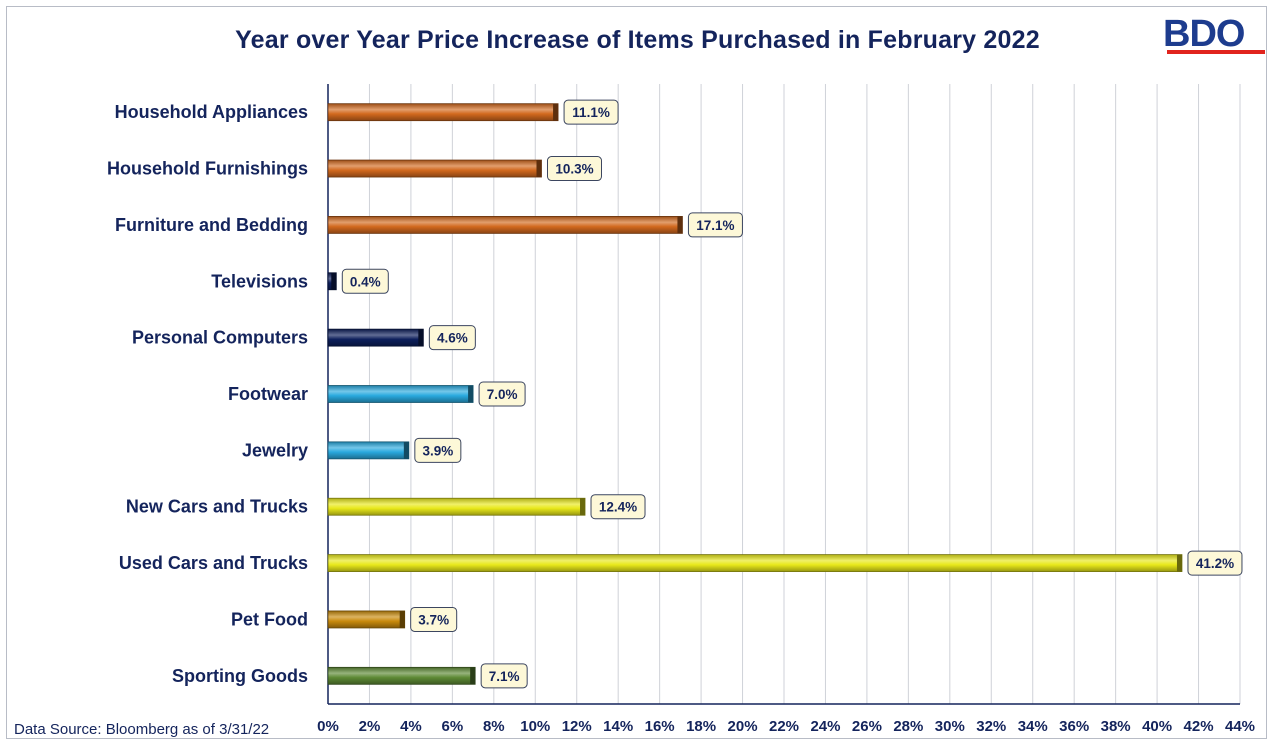 This screenshot has width=1275, height=745. I want to click on logo-text: BDO, so click(1204, 34).